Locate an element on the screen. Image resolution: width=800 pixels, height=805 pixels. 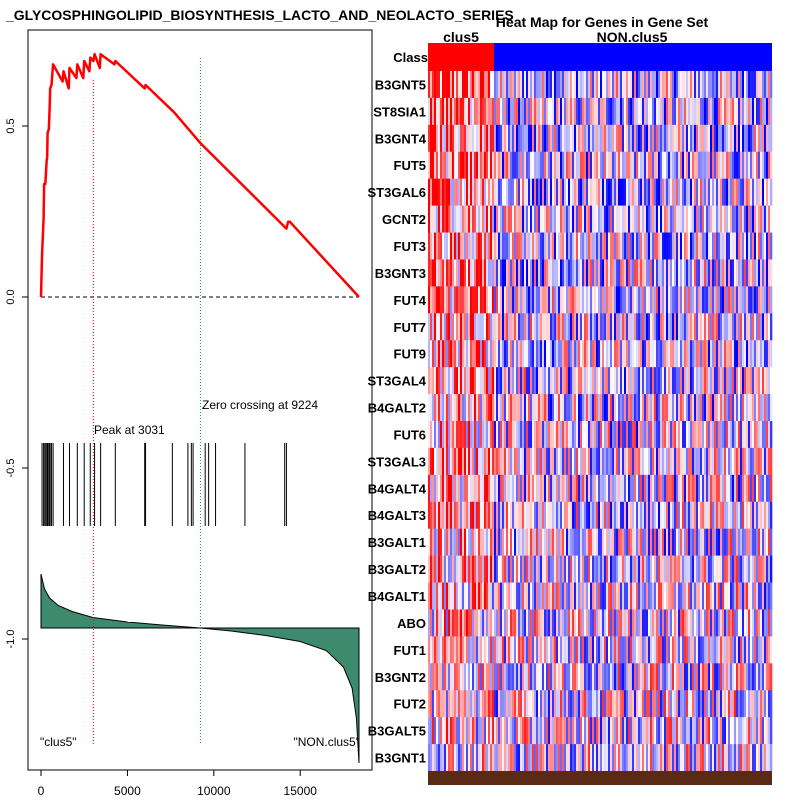
heatmap-group-label-clus5: clus5 is located at coordinates (461, 37).